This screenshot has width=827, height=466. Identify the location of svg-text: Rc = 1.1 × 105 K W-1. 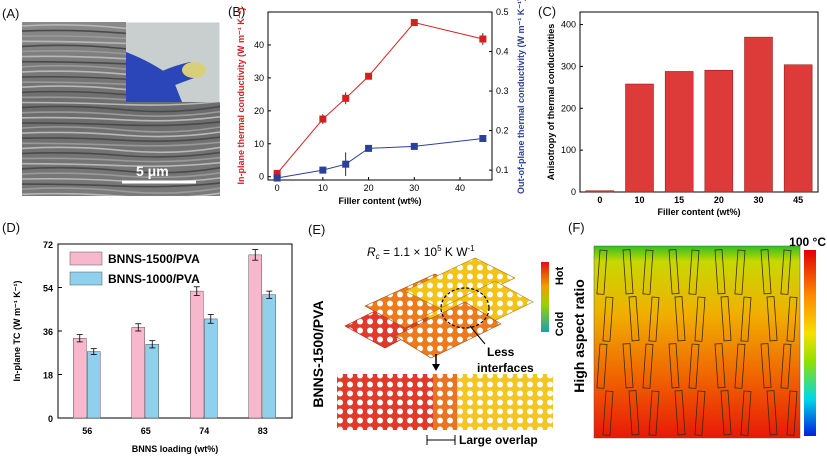
(421, 252).